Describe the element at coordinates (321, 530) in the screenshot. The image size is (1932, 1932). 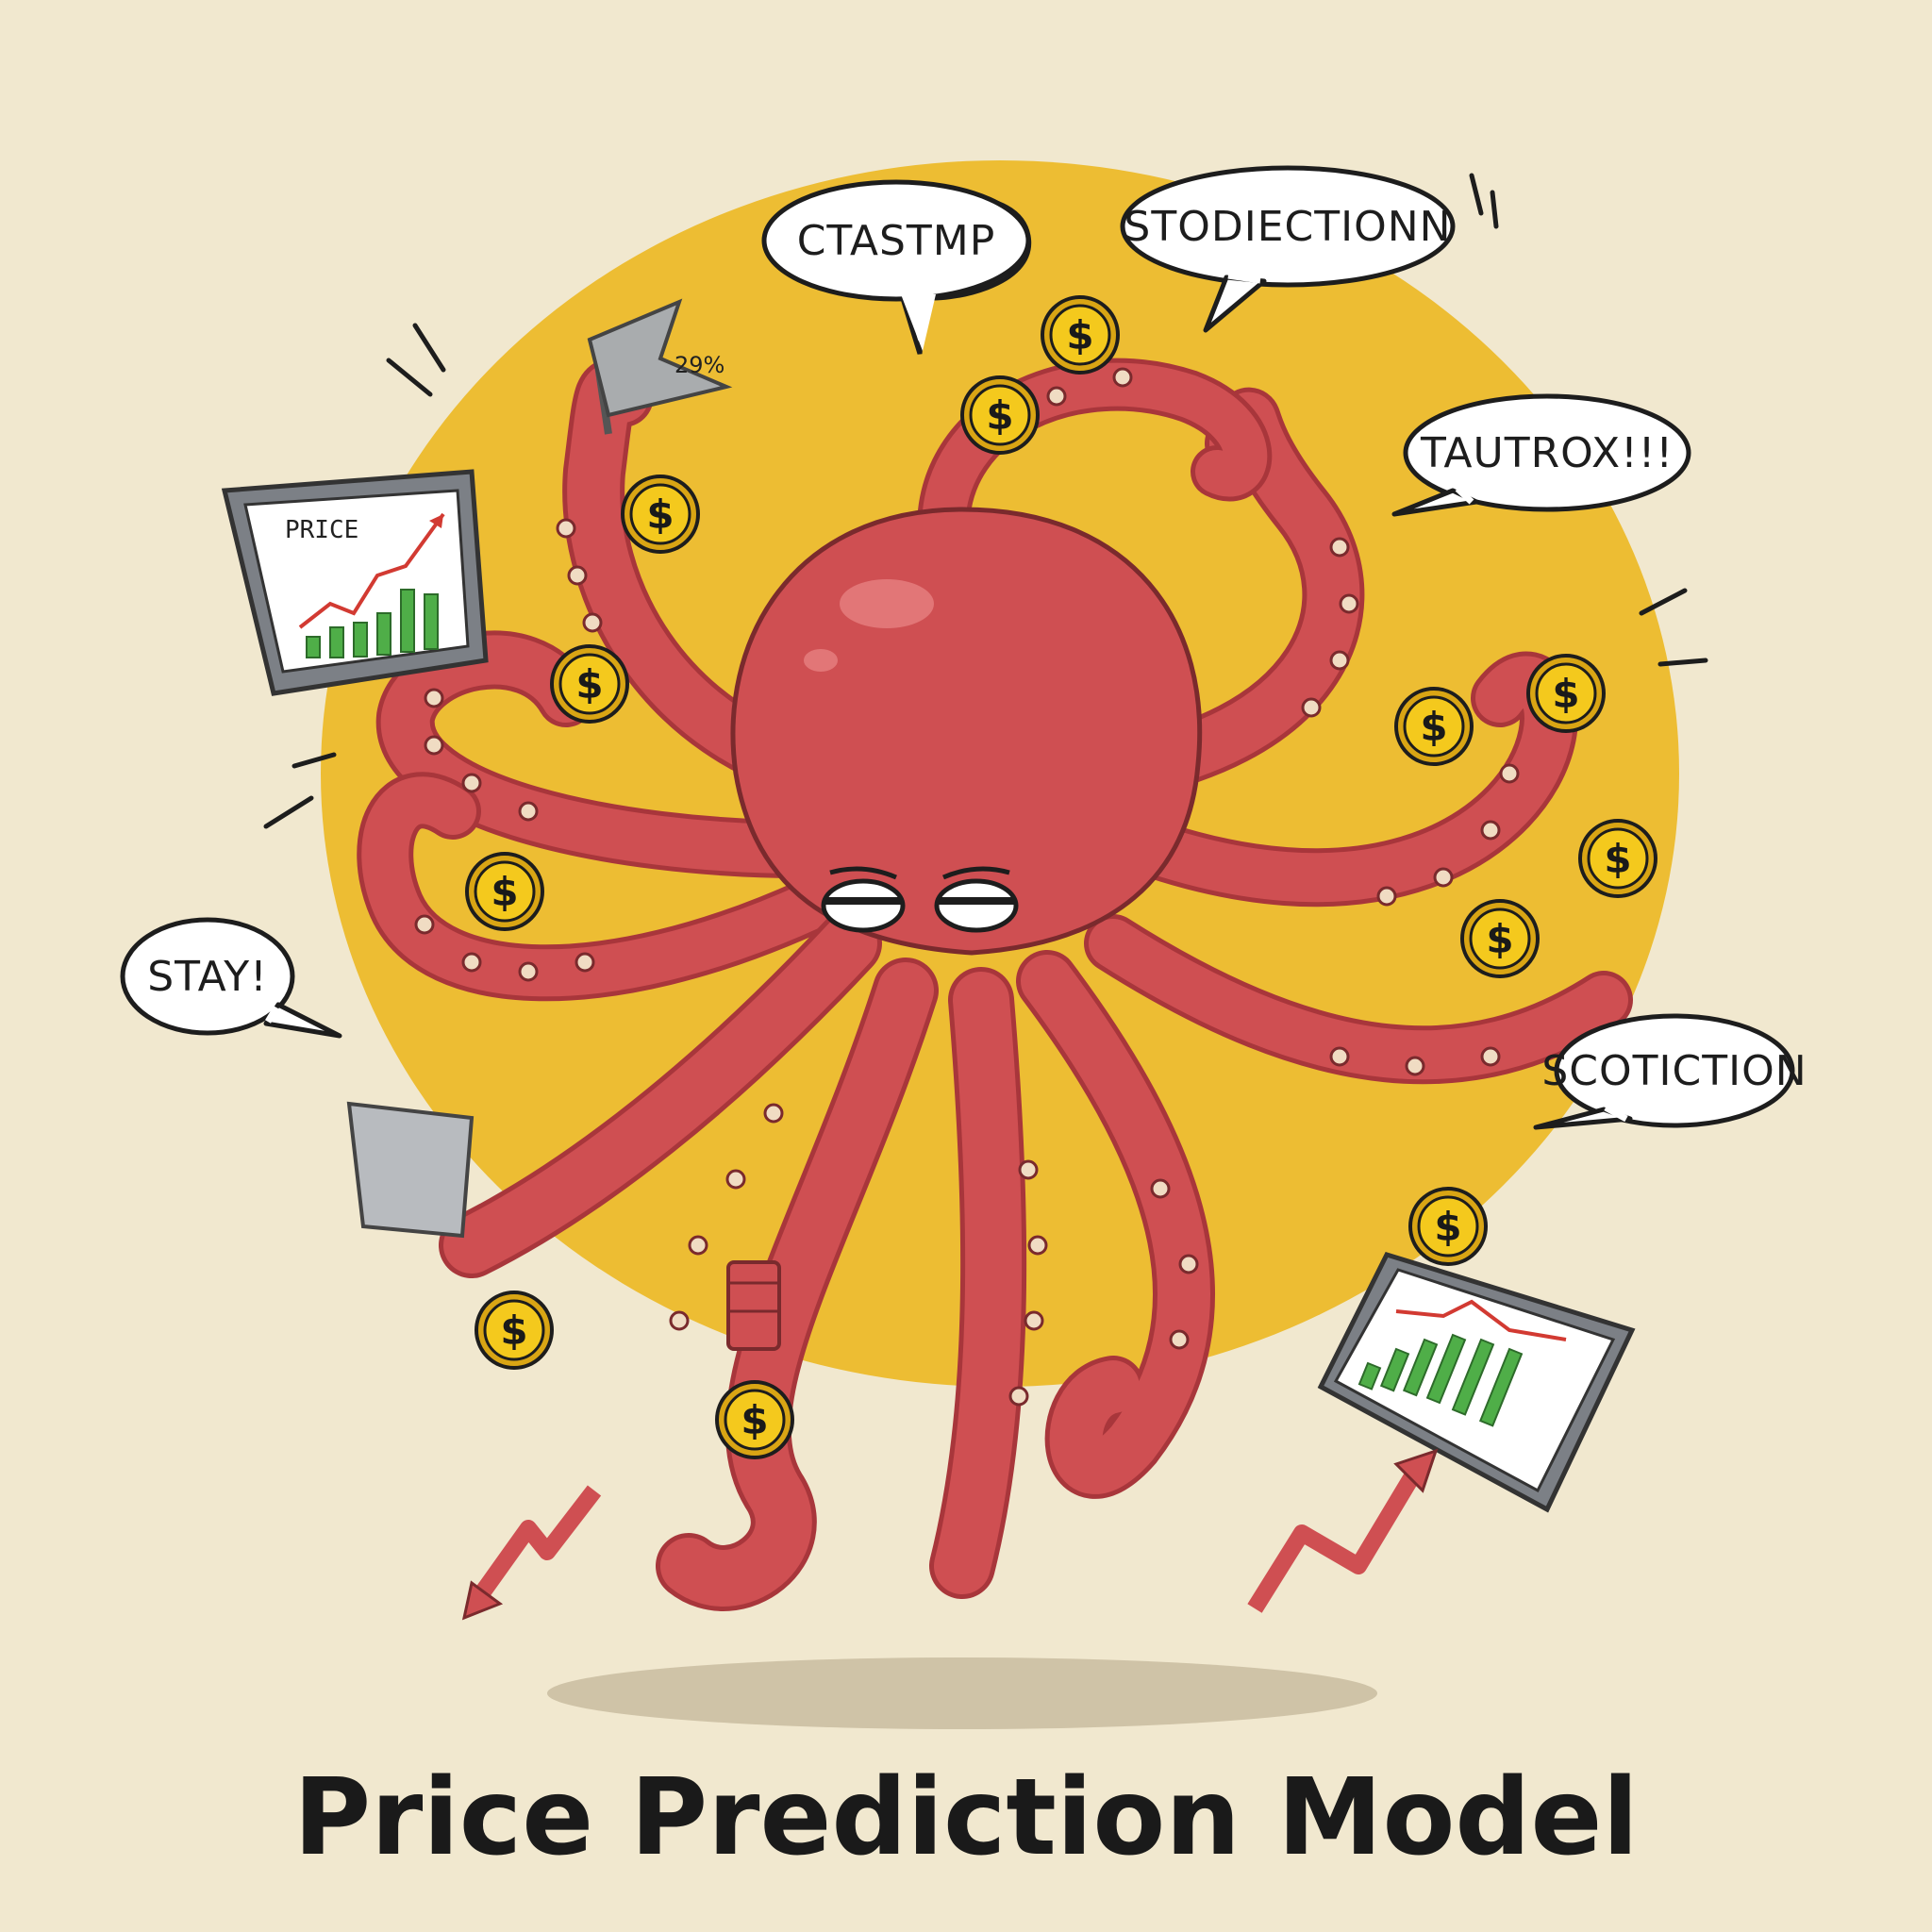
I see `chart-label: PRICE` at that location.